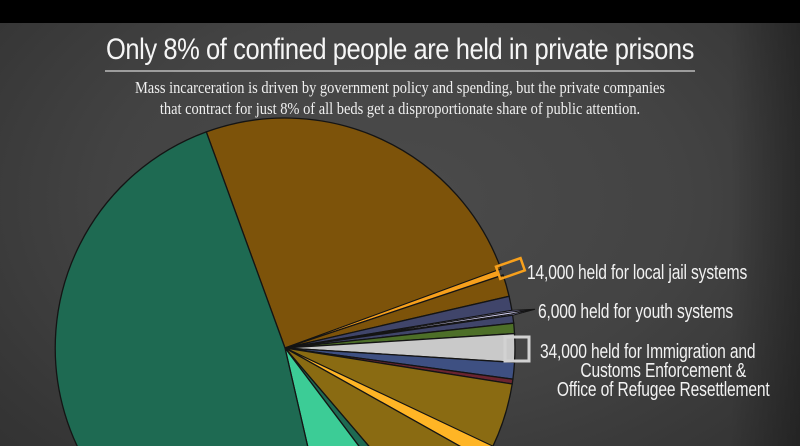 This screenshot has width=800, height=446. I want to click on local-jails-callout-box-group, so click(510, 268).